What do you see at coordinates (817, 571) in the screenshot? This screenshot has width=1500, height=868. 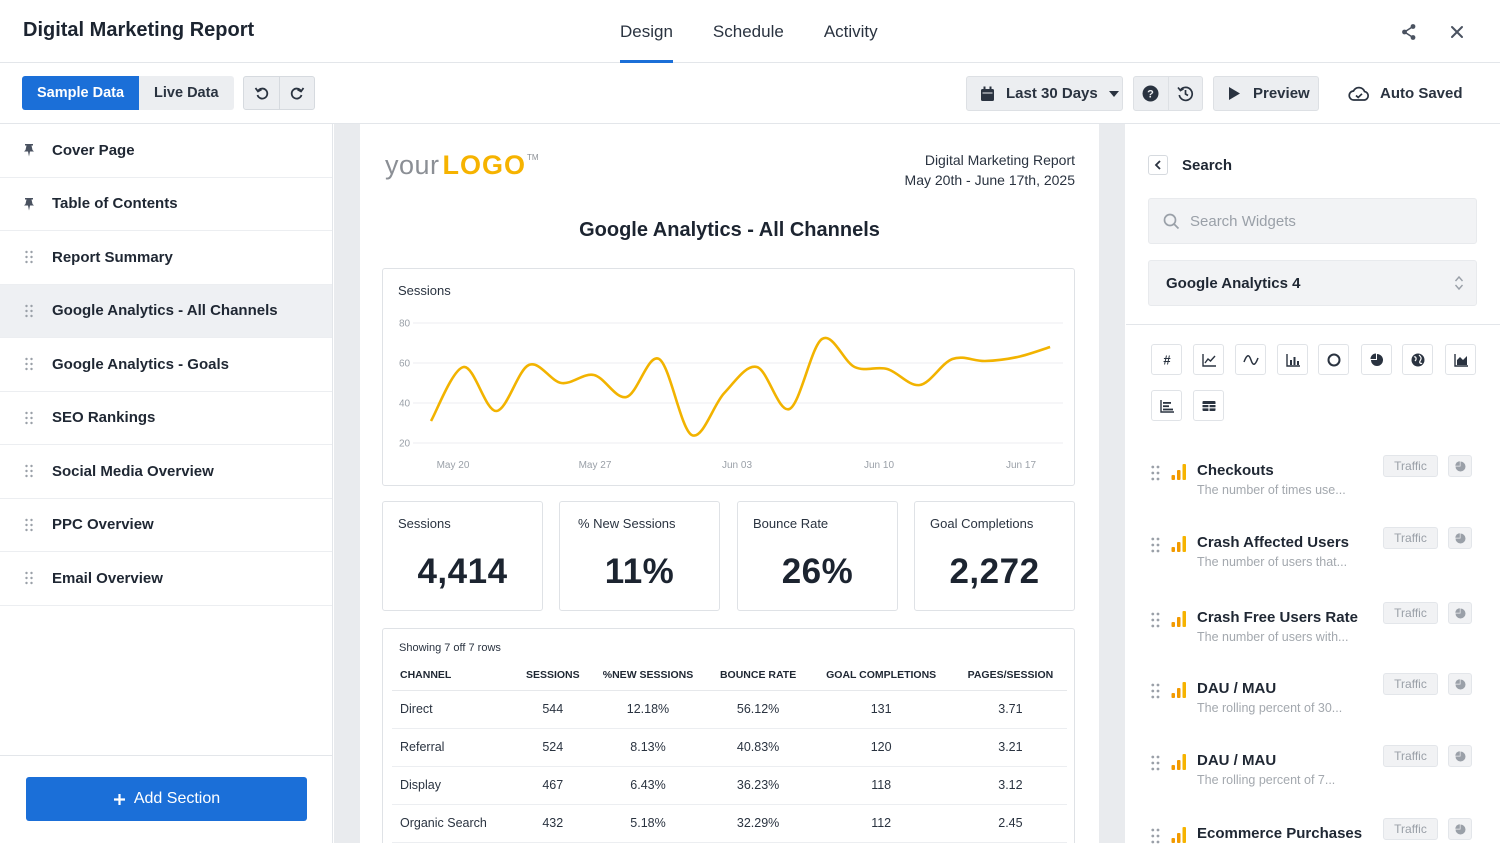 I see `kpi-value: 26%` at bounding box center [817, 571].